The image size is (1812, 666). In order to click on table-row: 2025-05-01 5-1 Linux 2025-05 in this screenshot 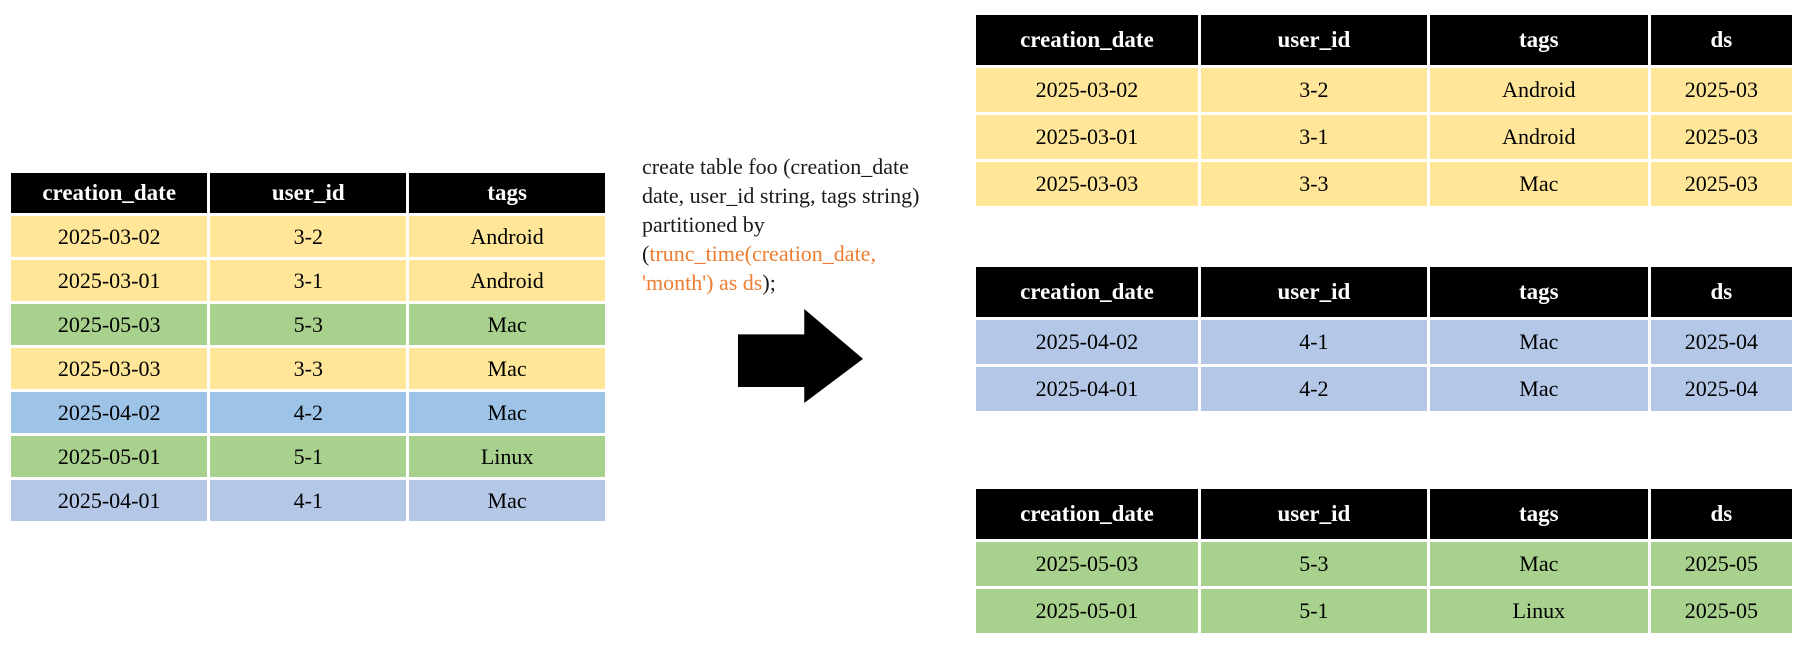, I will do `click(1384, 611)`.